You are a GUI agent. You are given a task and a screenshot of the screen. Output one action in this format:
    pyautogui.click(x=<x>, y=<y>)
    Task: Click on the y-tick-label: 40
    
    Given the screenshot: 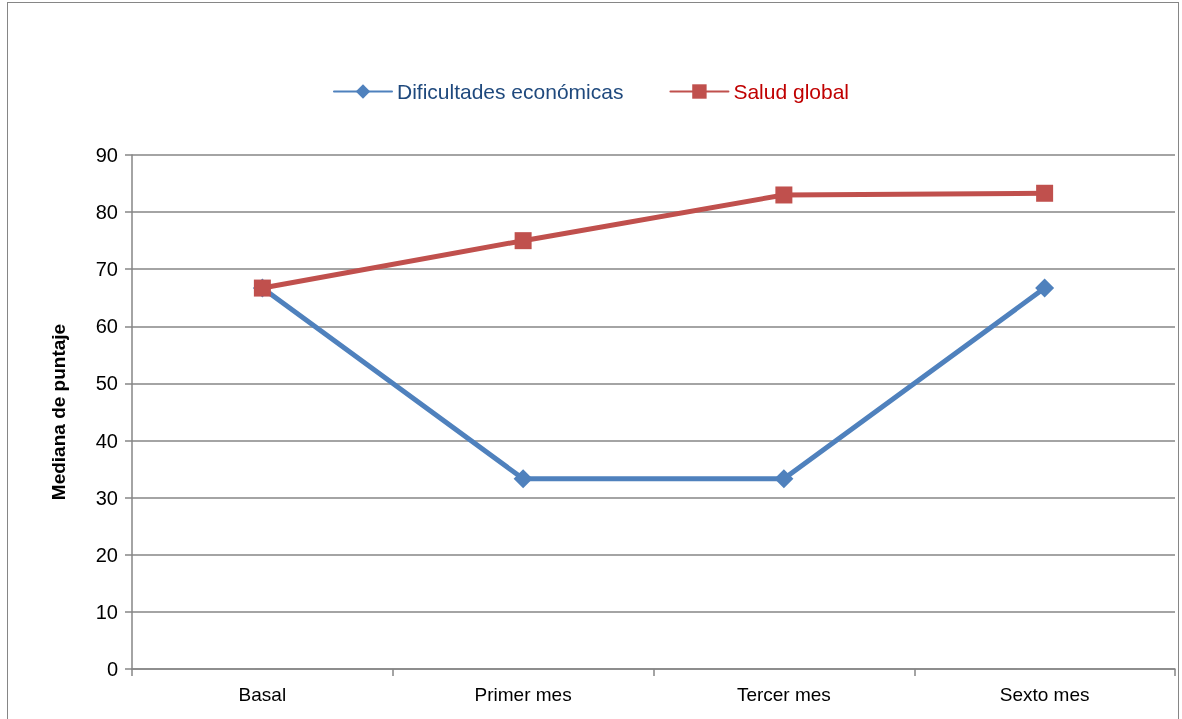 What is the action you would take?
    pyautogui.click(x=106, y=440)
    